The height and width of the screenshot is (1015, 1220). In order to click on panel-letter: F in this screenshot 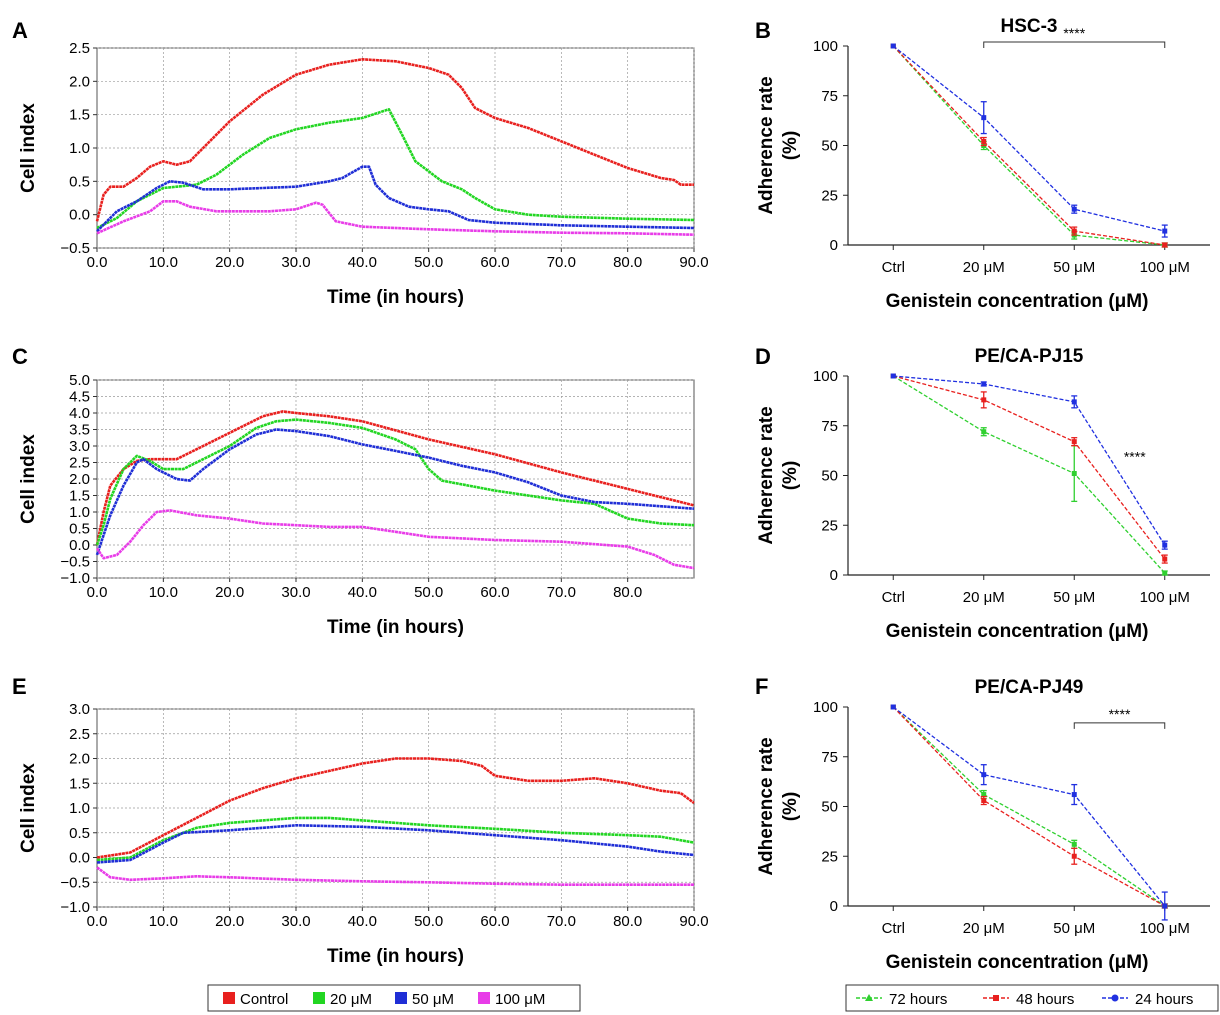, I will do `click(761, 686)`.